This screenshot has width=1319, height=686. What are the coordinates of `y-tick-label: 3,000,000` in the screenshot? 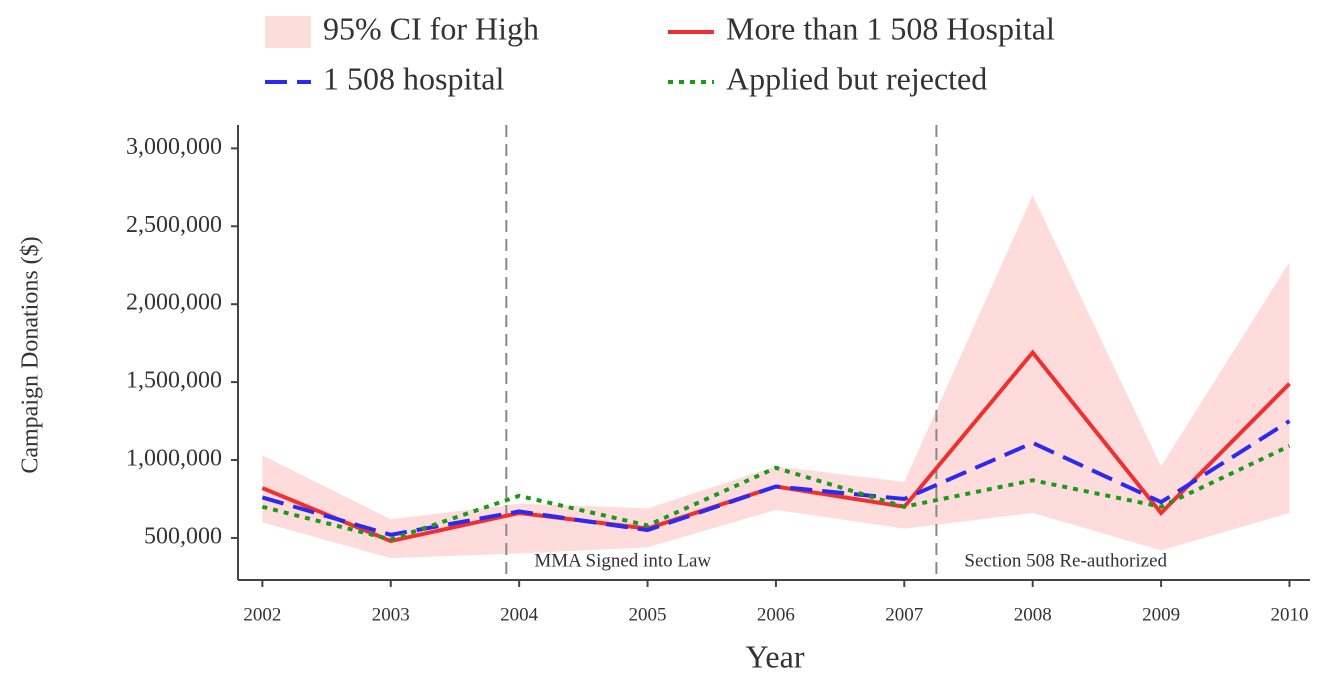 It's located at (174, 147).